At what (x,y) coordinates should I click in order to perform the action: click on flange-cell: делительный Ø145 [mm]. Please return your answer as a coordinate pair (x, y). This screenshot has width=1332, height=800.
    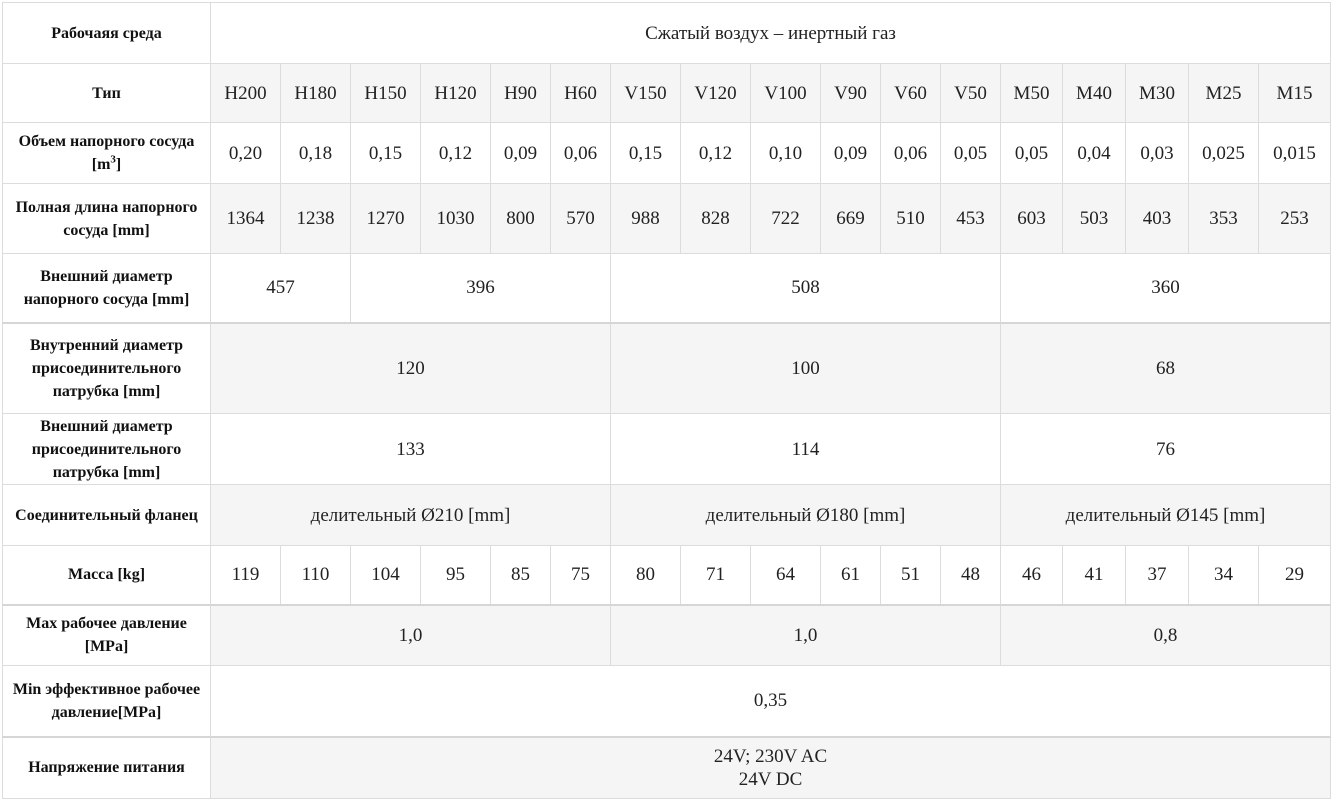
    Looking at the image, I should click on (1165, 515).